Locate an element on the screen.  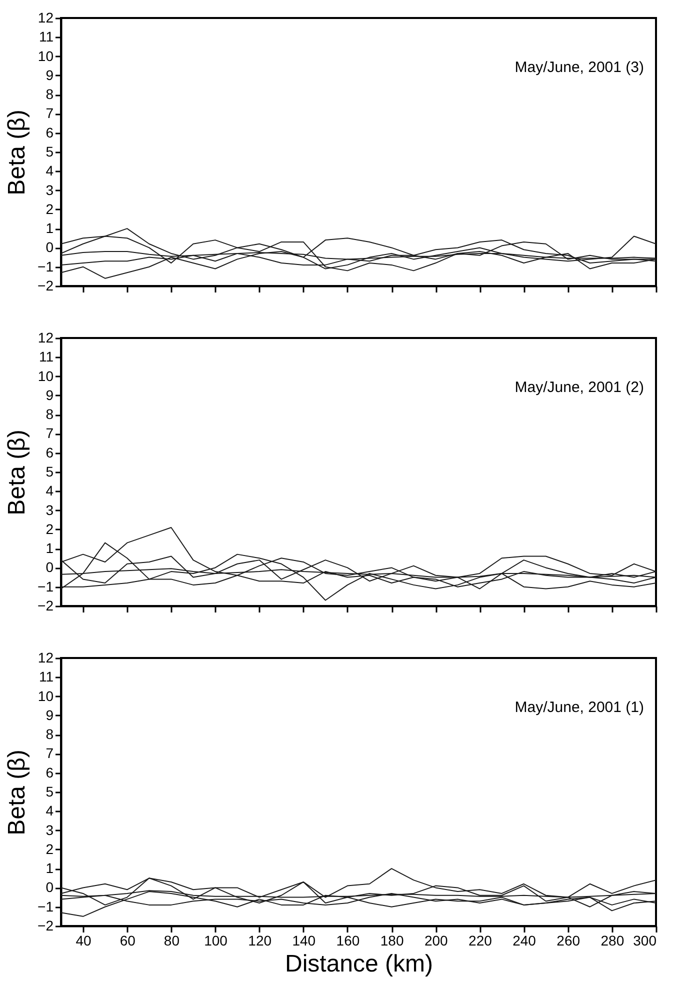
x-axis-title: Distance (km) is located at coordinates (359, 964).